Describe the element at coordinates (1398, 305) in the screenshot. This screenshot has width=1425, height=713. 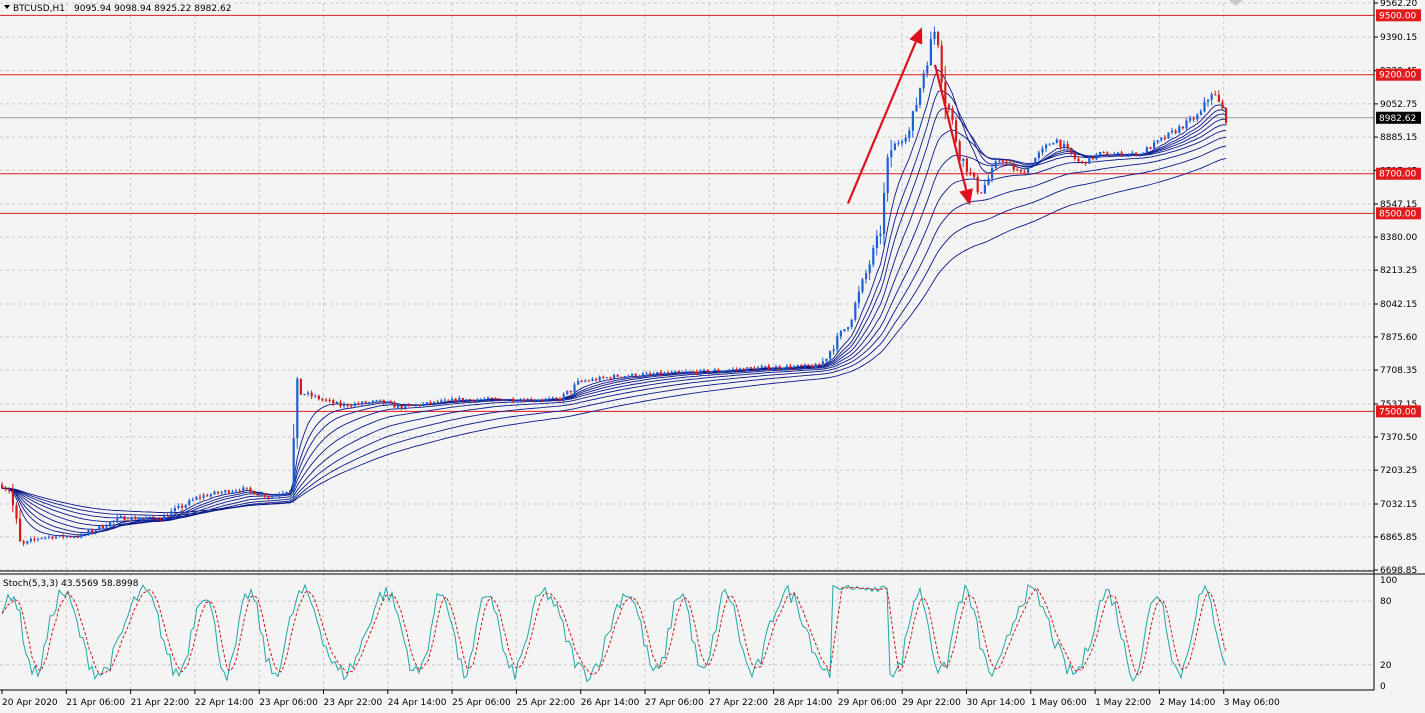
I see `price-tick-label: 8042.15` at that location.